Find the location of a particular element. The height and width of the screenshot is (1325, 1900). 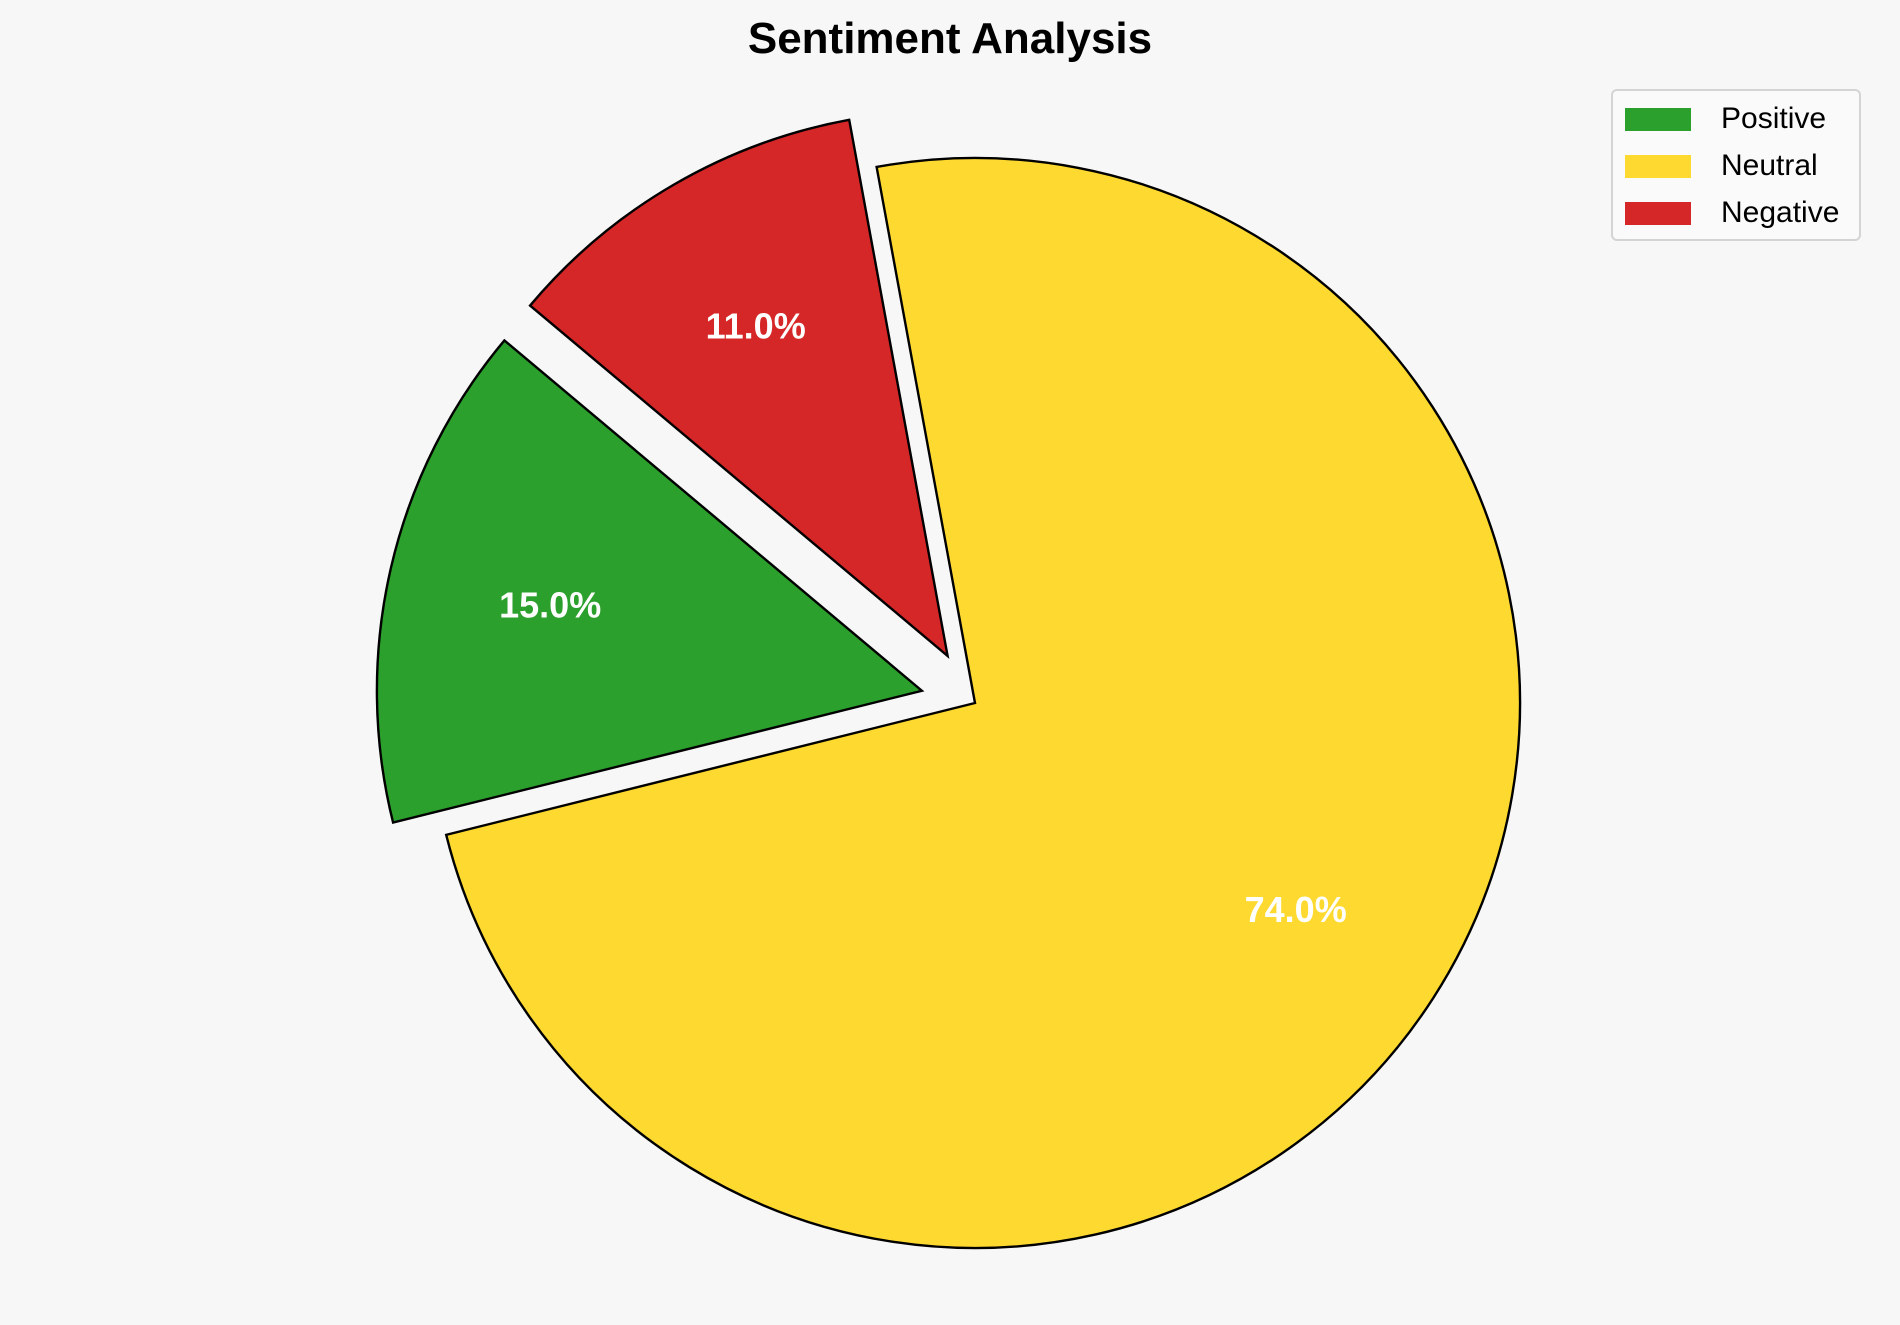

legend-label: Negative is located at coordinates (1780, 212).